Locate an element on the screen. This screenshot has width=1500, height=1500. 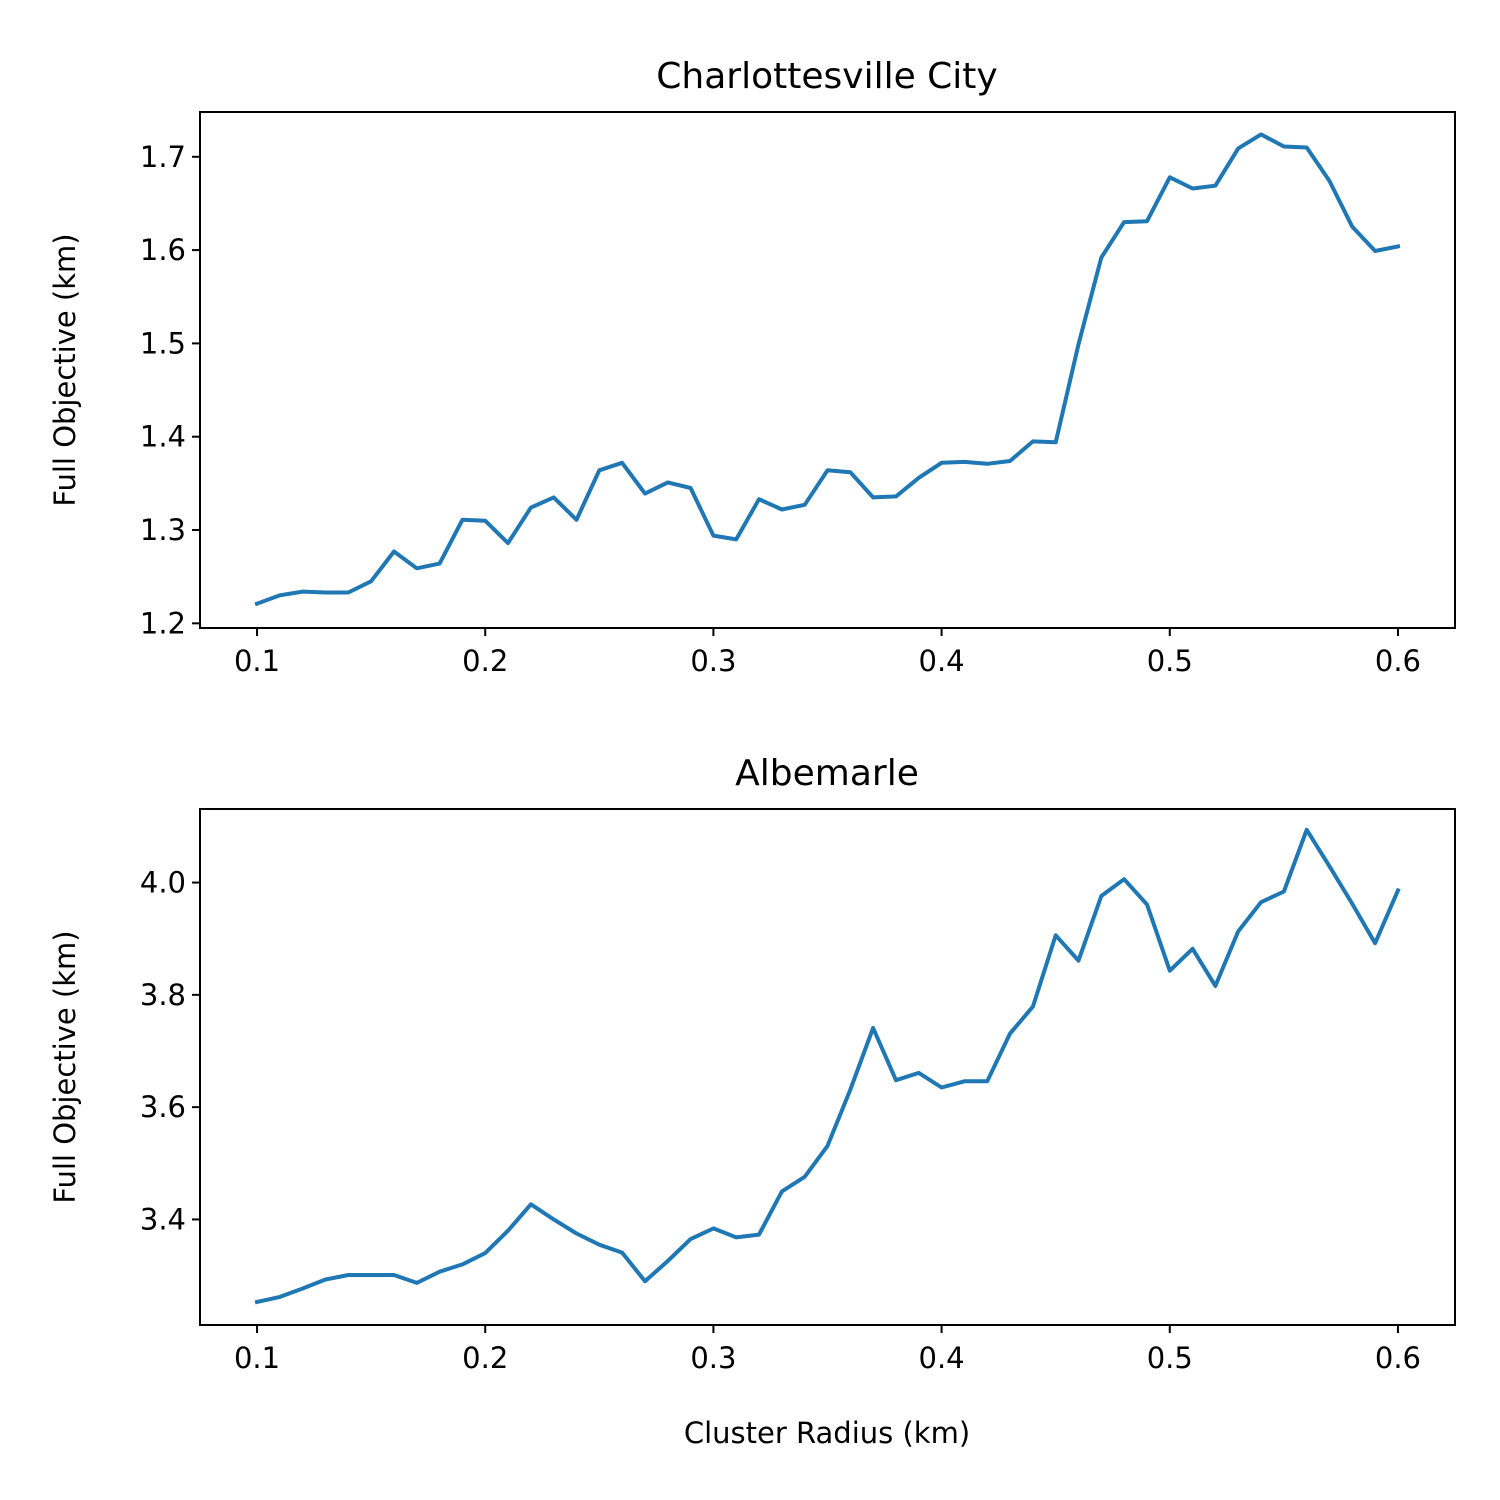
y-tick-label: 1.3 is located at coordinates (163, 530).